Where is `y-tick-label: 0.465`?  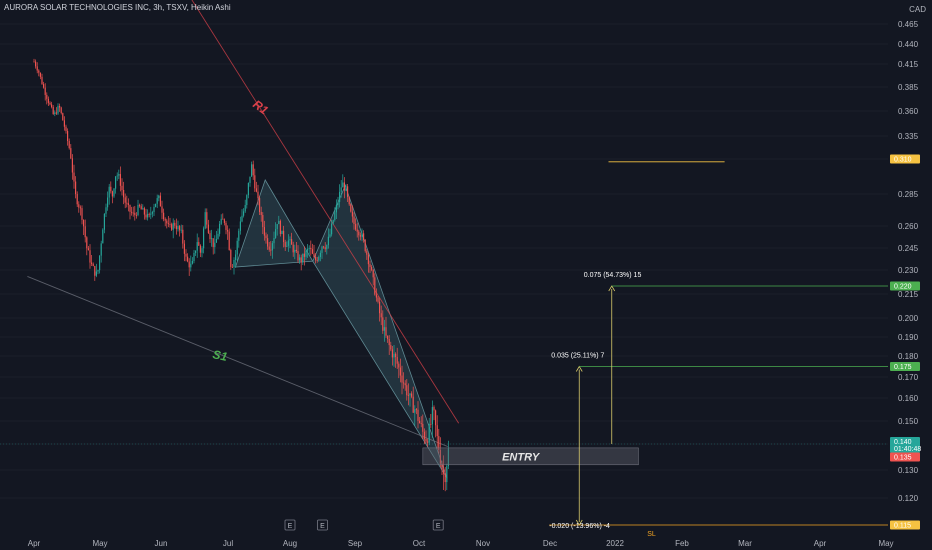 y-tick-label: 0.465 is located at coordinates (908, 24).